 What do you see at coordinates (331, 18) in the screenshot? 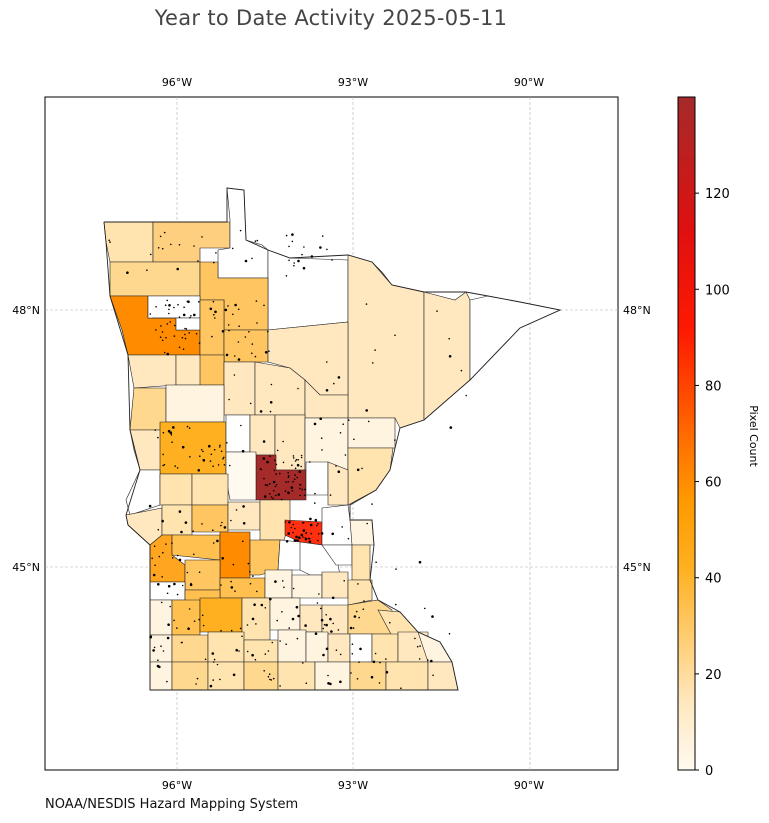
I see `map-title: Year to Date Activity 2025-05-11` at bounding box center [331, 18].